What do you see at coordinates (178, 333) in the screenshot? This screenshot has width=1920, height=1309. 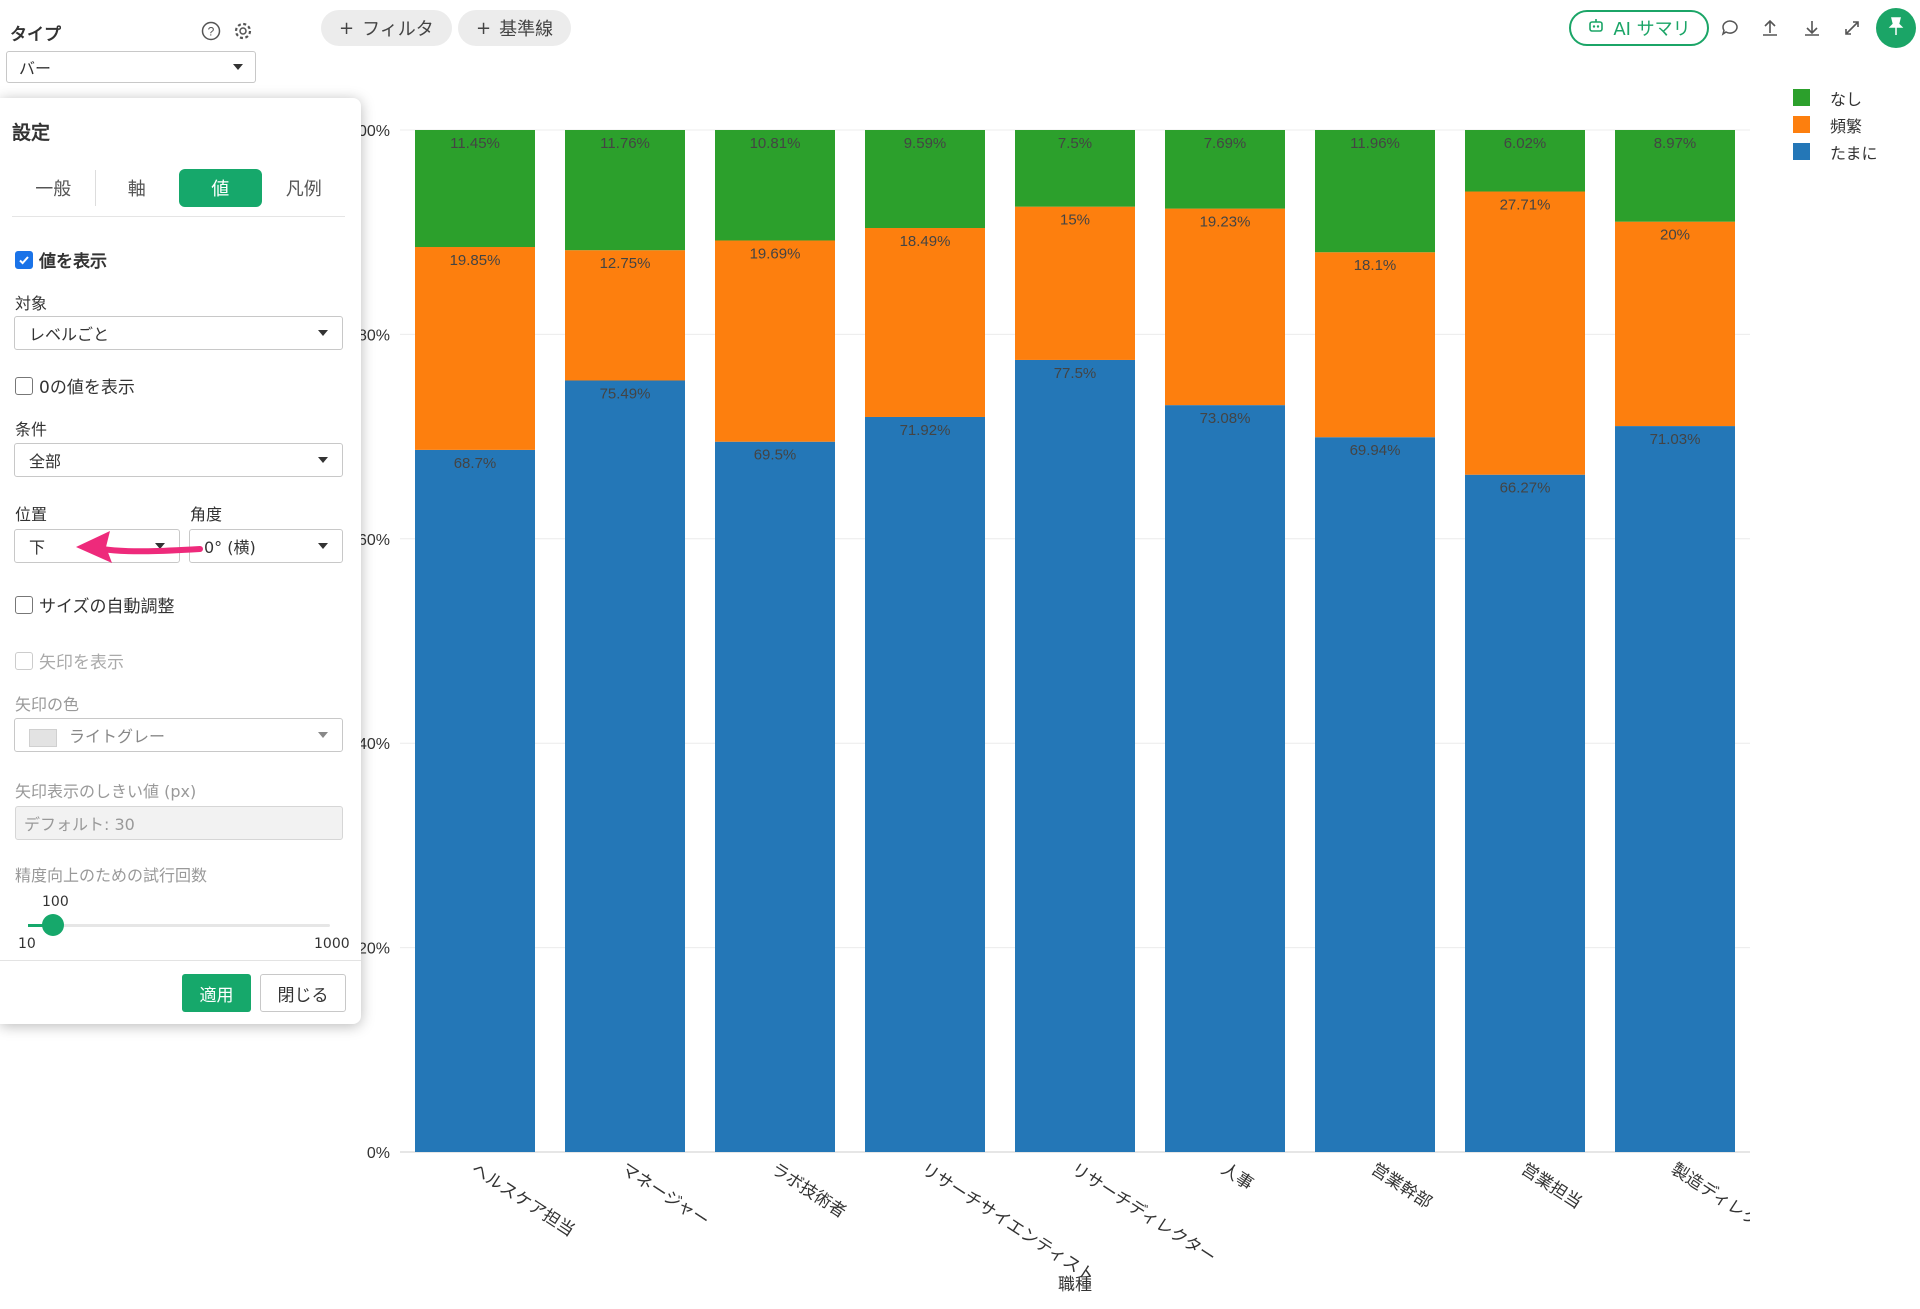 I see `target-select: レベルごと` at bounding box center [178, 333].